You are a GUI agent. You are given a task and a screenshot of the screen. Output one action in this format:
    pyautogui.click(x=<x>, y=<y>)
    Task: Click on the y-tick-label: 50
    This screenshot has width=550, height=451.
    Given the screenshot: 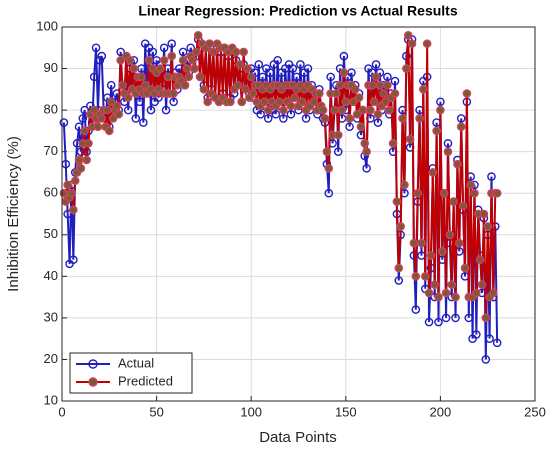 What is the action you would take?
    pyautogui.click(x=51, y=233)
    